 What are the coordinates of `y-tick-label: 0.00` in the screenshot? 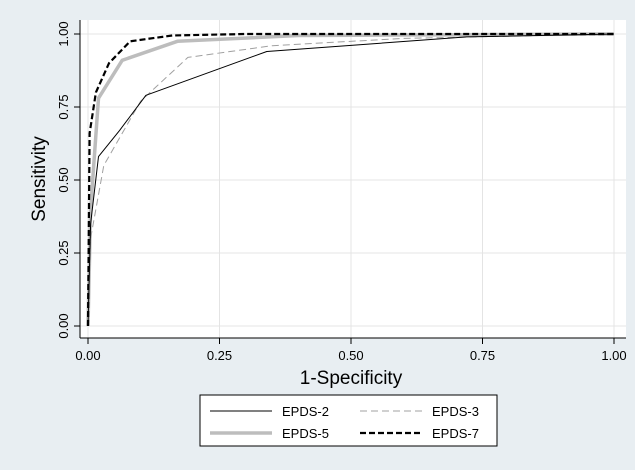 It's located at (63, 325).